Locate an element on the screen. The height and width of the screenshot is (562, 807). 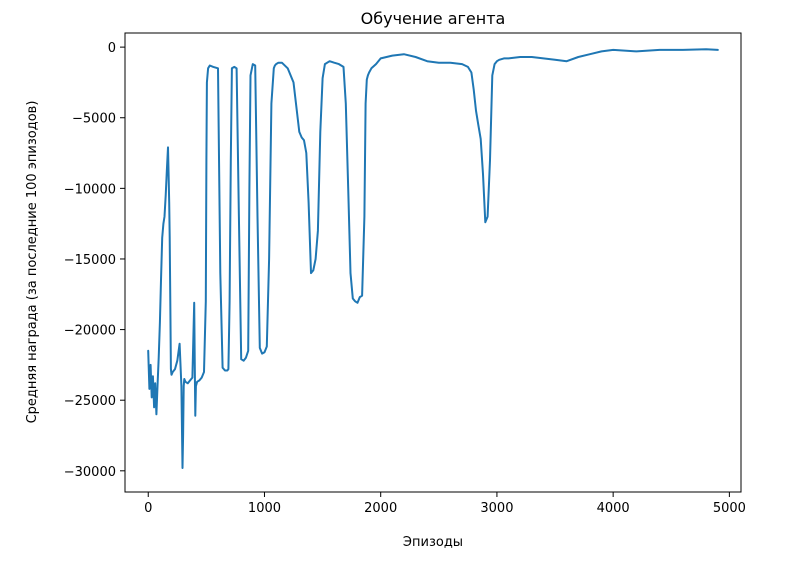
y-tick-label: −5000 is located at coordinates (94, 119).